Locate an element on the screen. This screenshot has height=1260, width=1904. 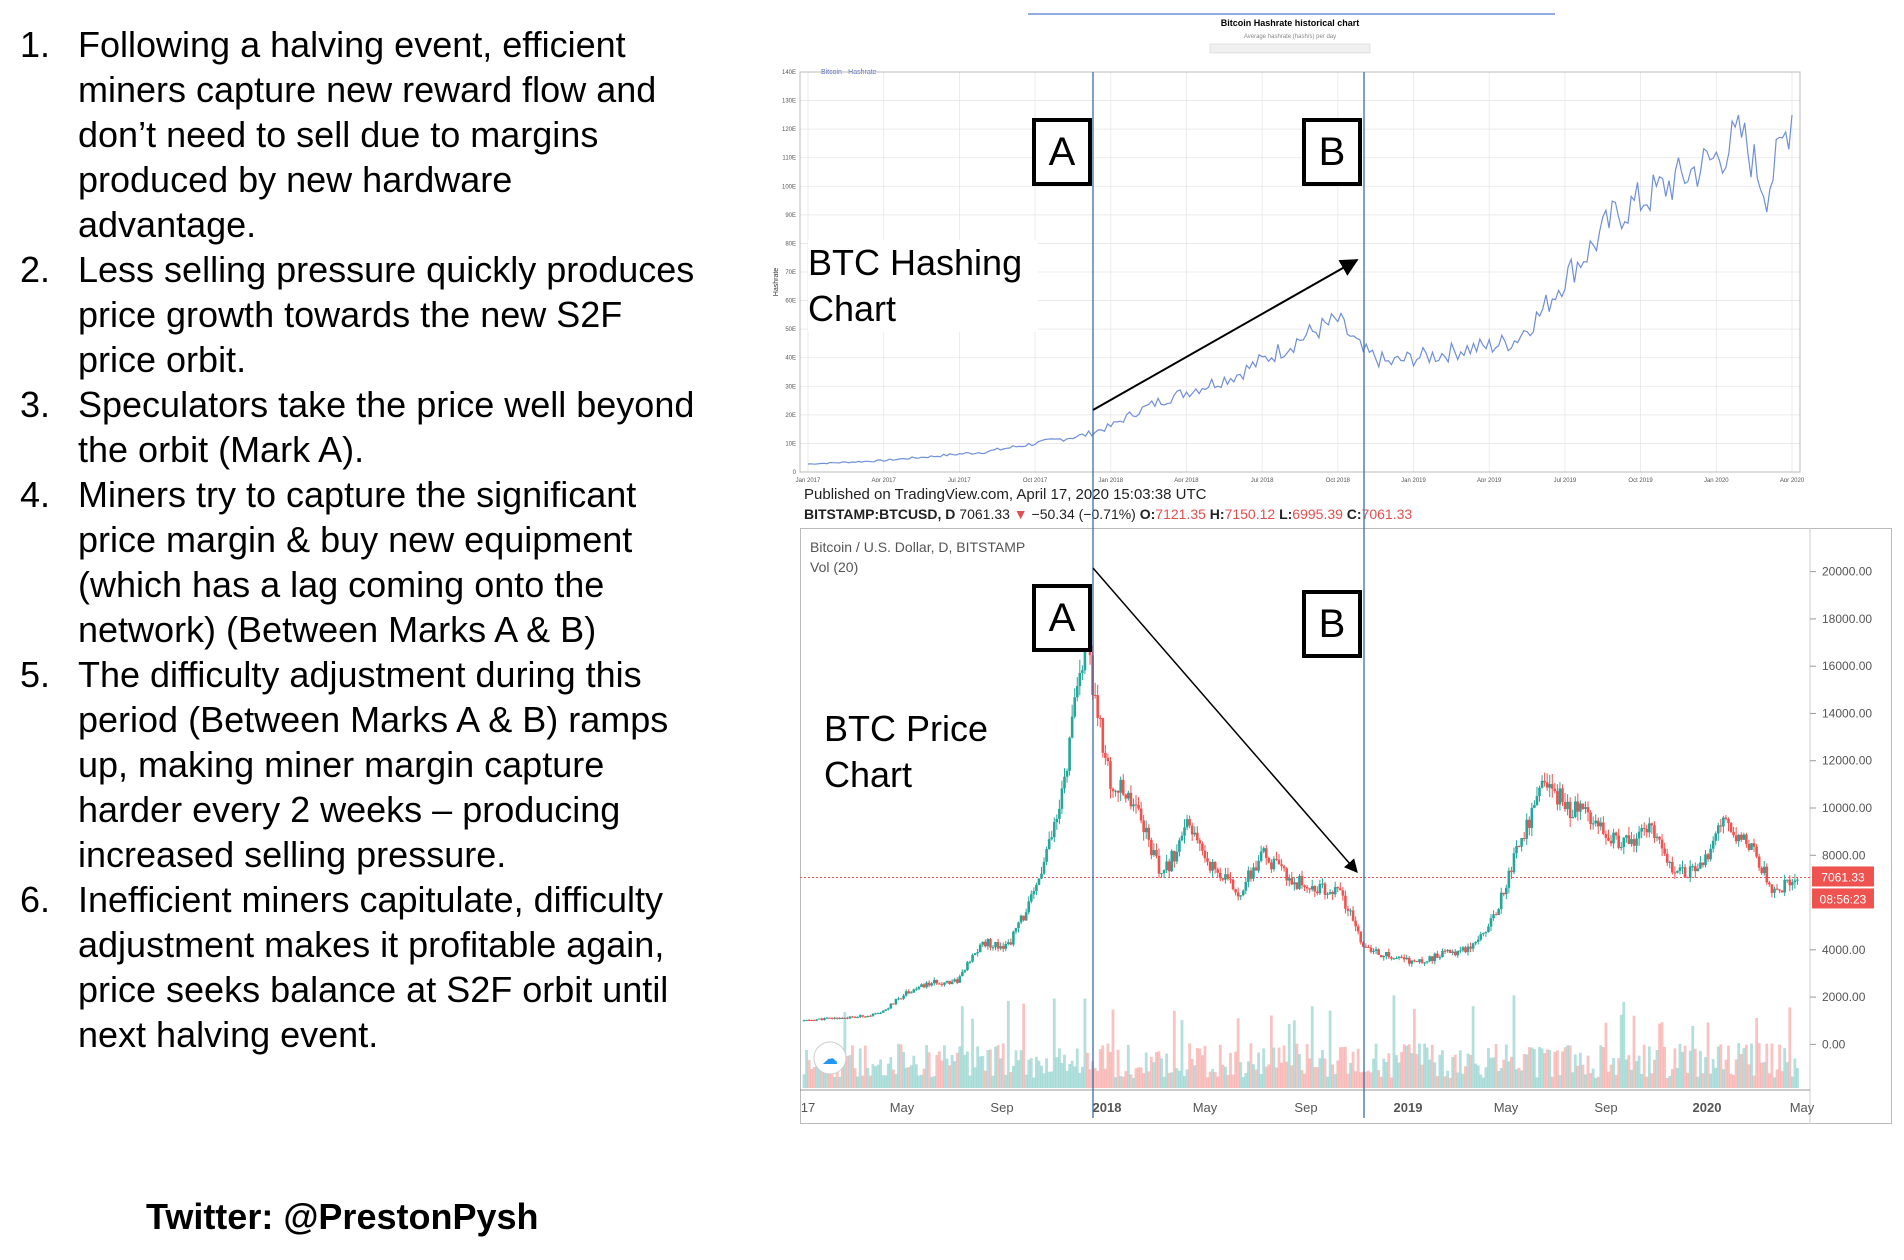
hash-y-tick-label: 50E is located at coordinates (790, 330).